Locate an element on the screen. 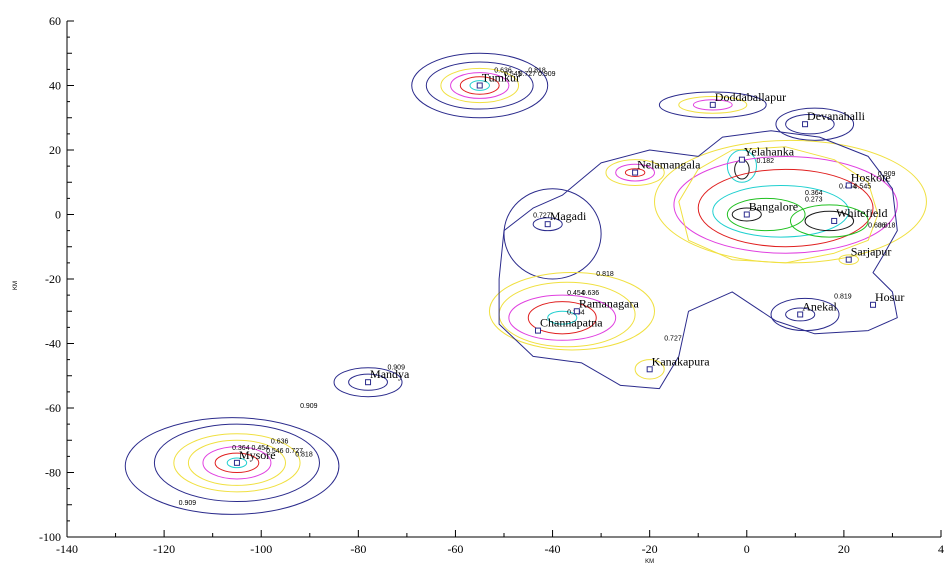  x-tick-label: -140 is located at coordinates (67, 549).